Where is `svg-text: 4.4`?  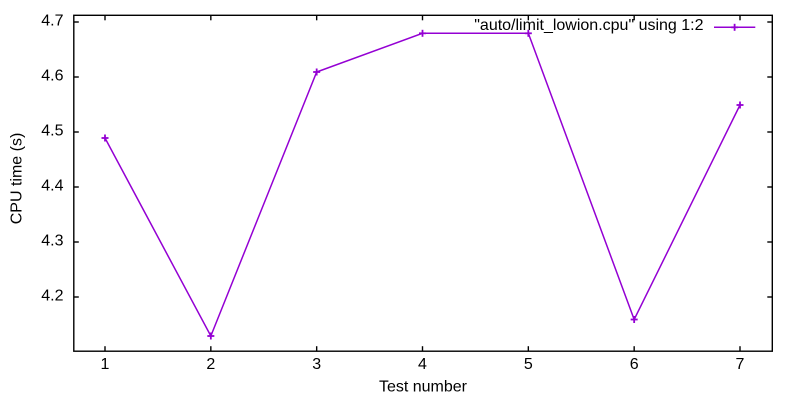 svg-text: 4.4 is located at coordinates (52, 186).